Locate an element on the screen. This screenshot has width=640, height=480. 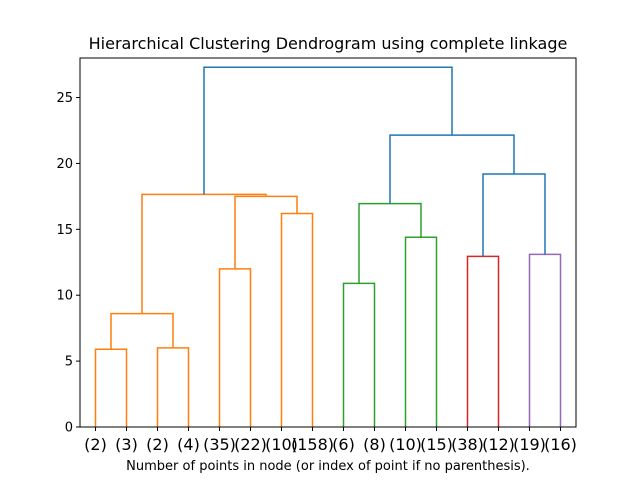
leaf-label-10: (10) is located at coordinates (405, 444).